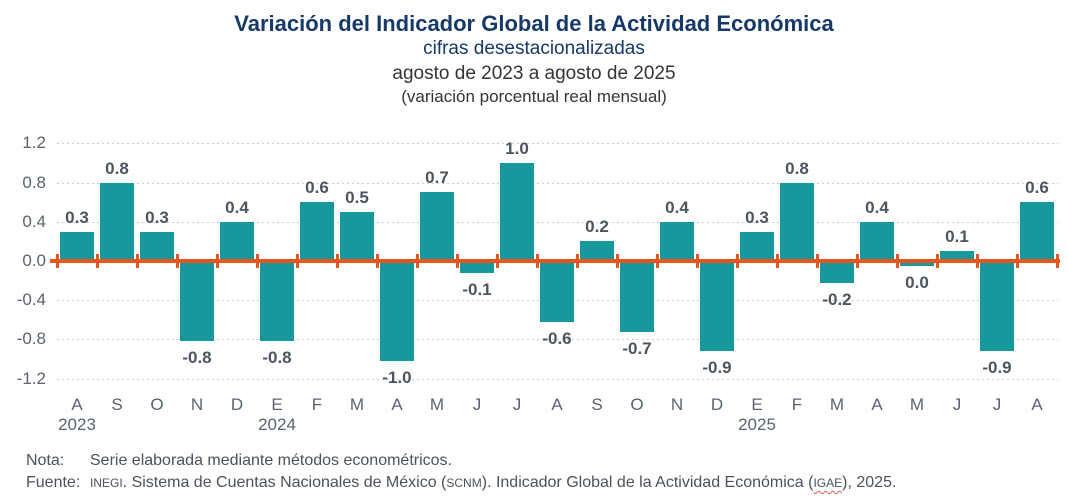 This screenshot has height=504, width=1068. What do you see at coordinates (45, 460) in the screenshot?
I see `note-label: Nota:` at bounding box center [45, 460].